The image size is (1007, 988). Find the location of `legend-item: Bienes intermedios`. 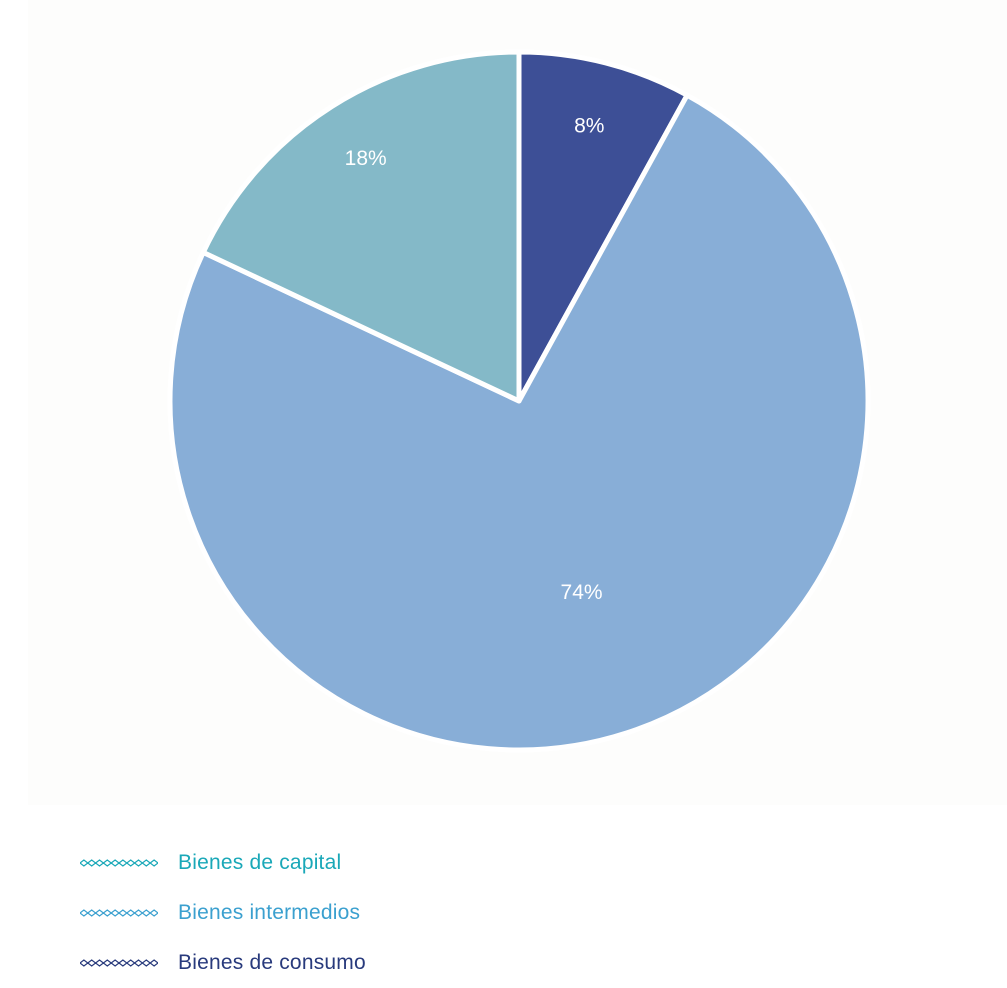

legend-item: Bienes intermedios is located at coordinates (223, 913).